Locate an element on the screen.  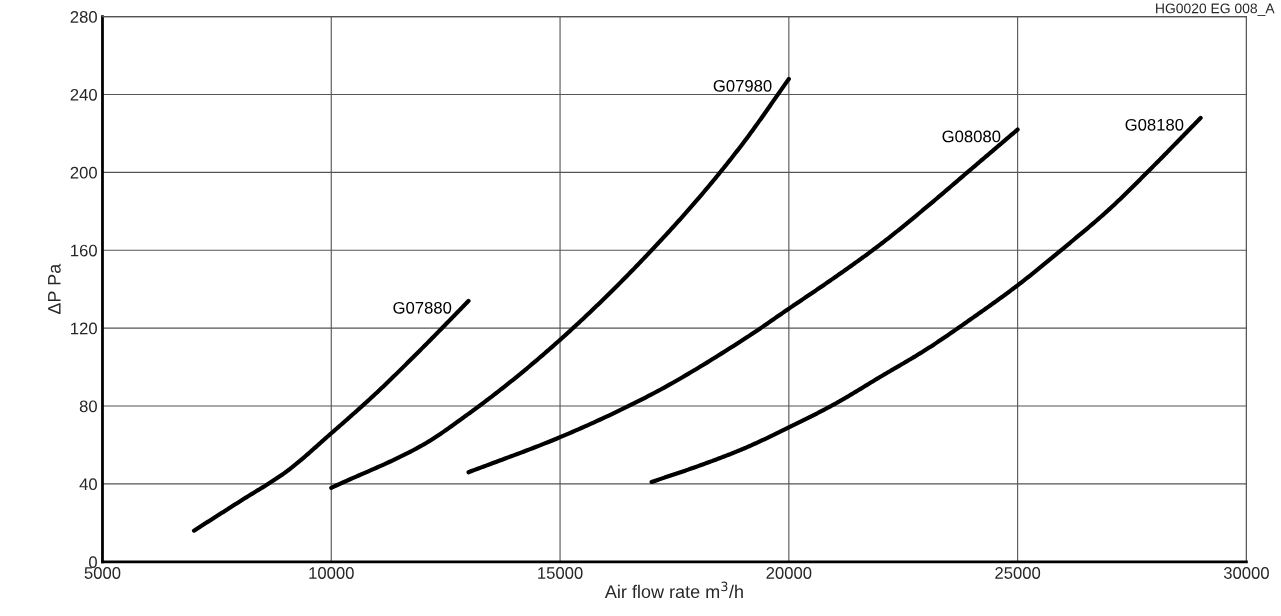
x-tick-label: 15000 is located at coordinates (560, 573).